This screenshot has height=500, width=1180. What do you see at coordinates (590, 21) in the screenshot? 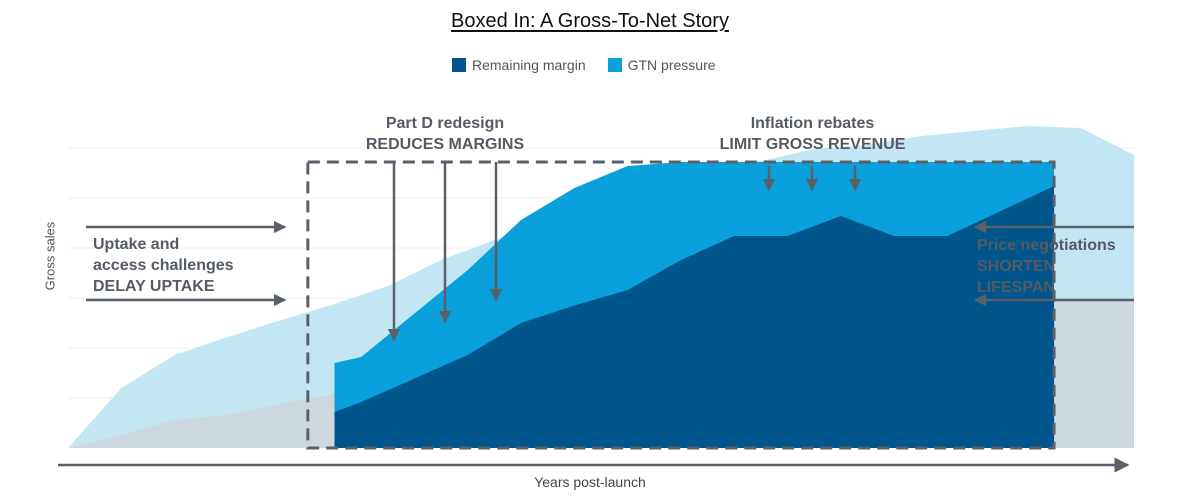
I see `chart-title: Boxed In: A Gross-To-Net Story` at bounding box center [590, 21].